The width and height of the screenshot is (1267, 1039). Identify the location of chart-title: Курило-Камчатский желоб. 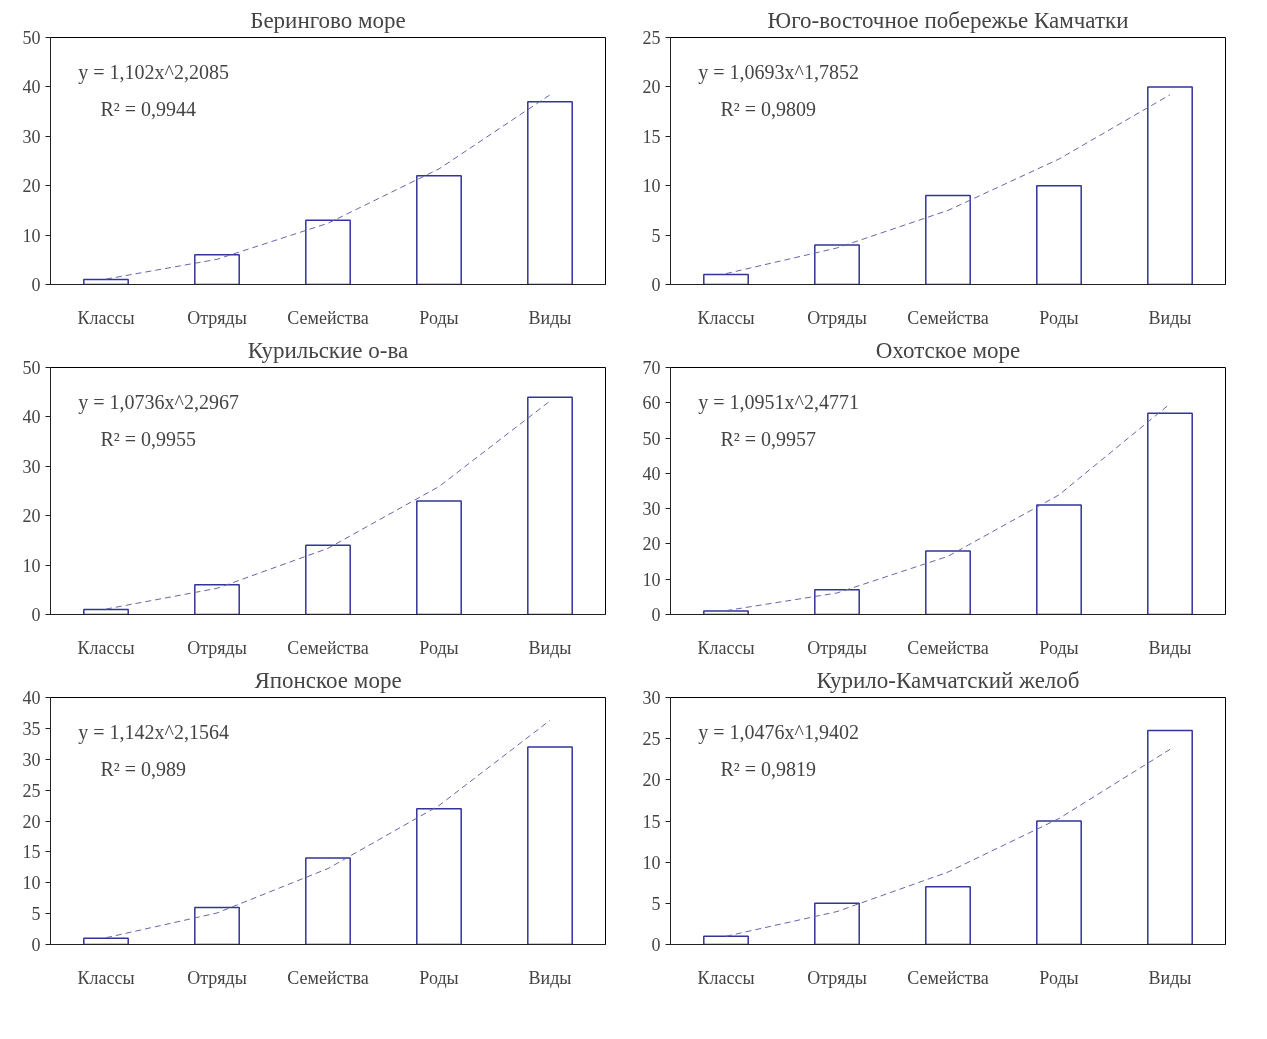
(948, 680).